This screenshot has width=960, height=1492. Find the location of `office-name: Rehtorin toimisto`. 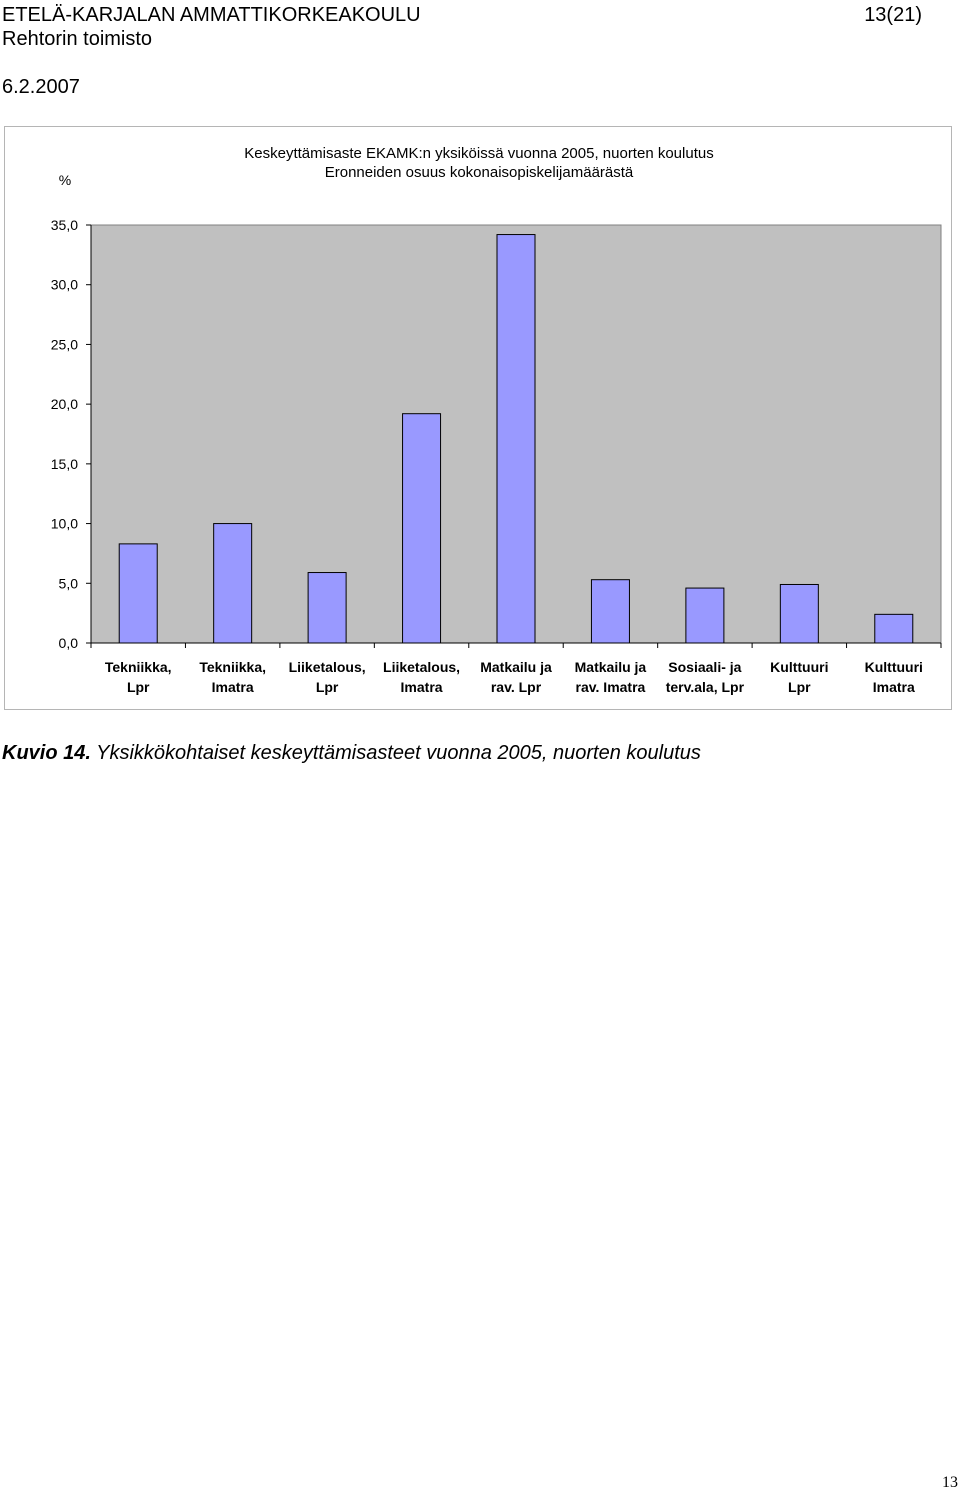

office-name: Rehtorin toimisto is located at coordinates (77, 39).